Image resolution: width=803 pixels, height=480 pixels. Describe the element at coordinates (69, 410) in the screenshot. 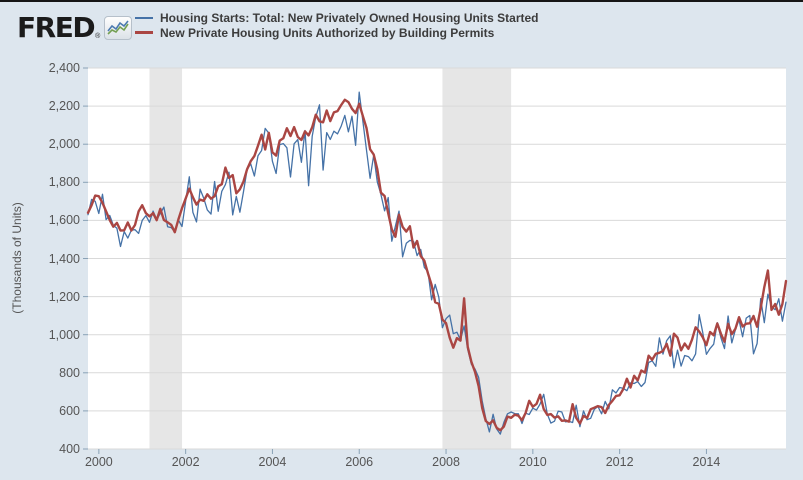

I see `y-tick-label: 600` at that location.